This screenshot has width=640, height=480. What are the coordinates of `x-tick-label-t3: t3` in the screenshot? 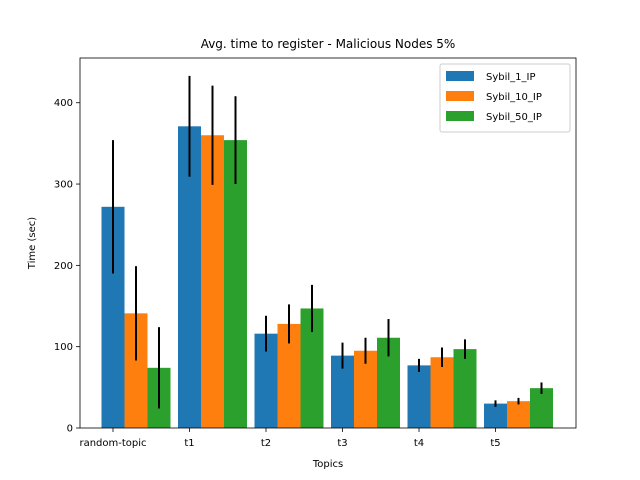 It's located at (342, 443).